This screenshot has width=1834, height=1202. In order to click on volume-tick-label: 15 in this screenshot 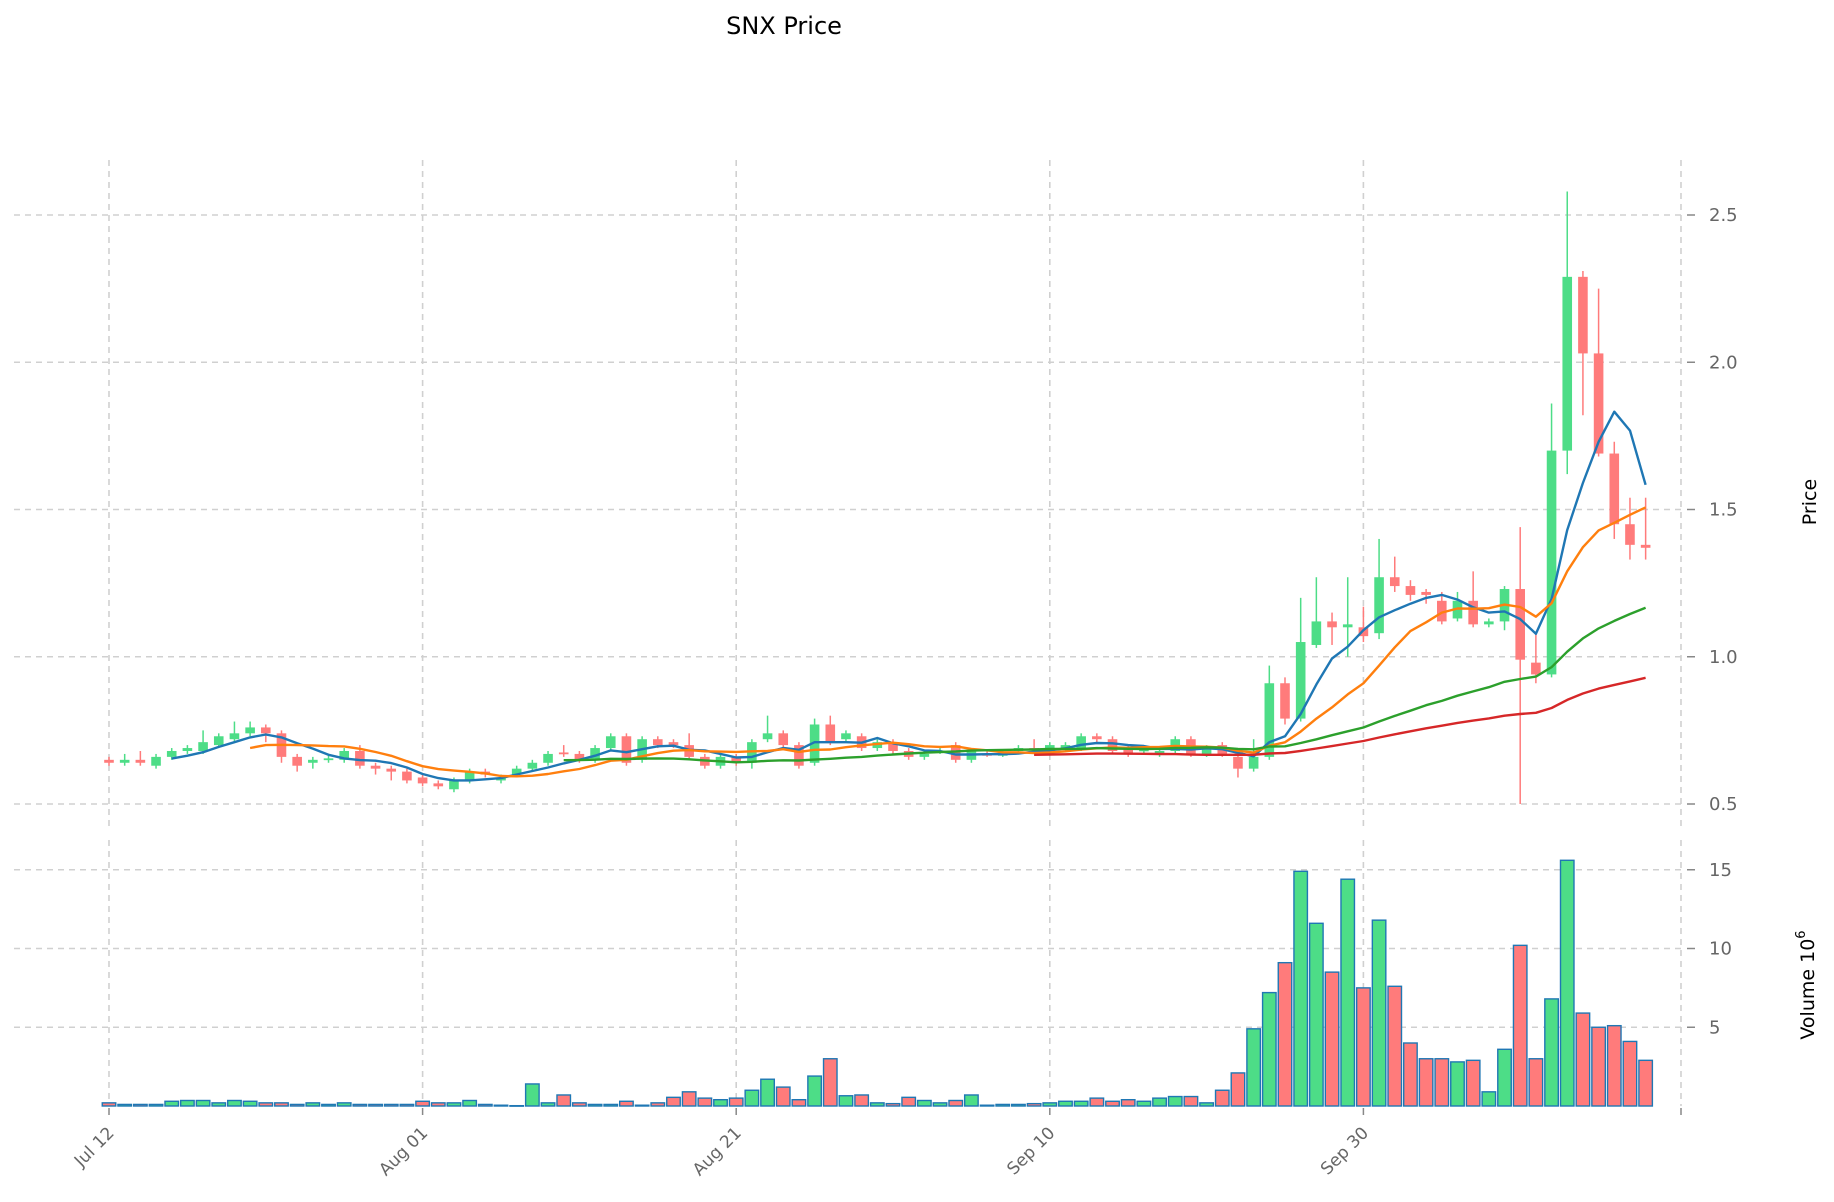, I will do `click(1720, 870)`.